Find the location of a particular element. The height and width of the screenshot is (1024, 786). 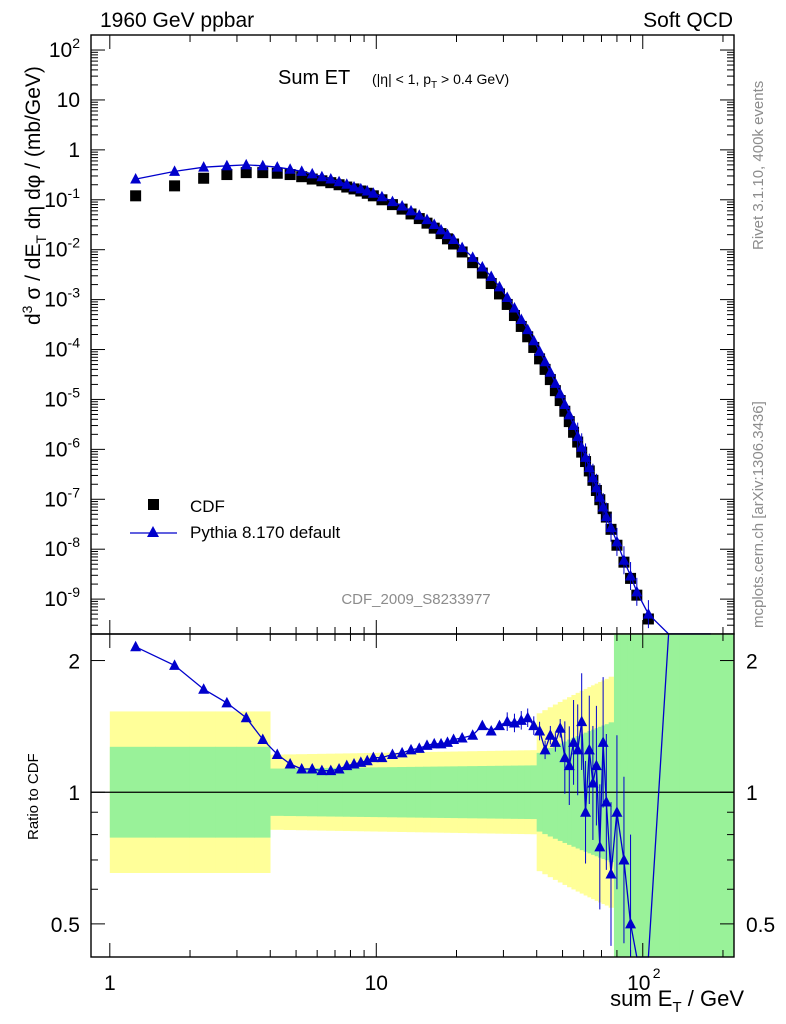

y-tick-label: 10⁻⁷ is located at coordinates (62, 497).